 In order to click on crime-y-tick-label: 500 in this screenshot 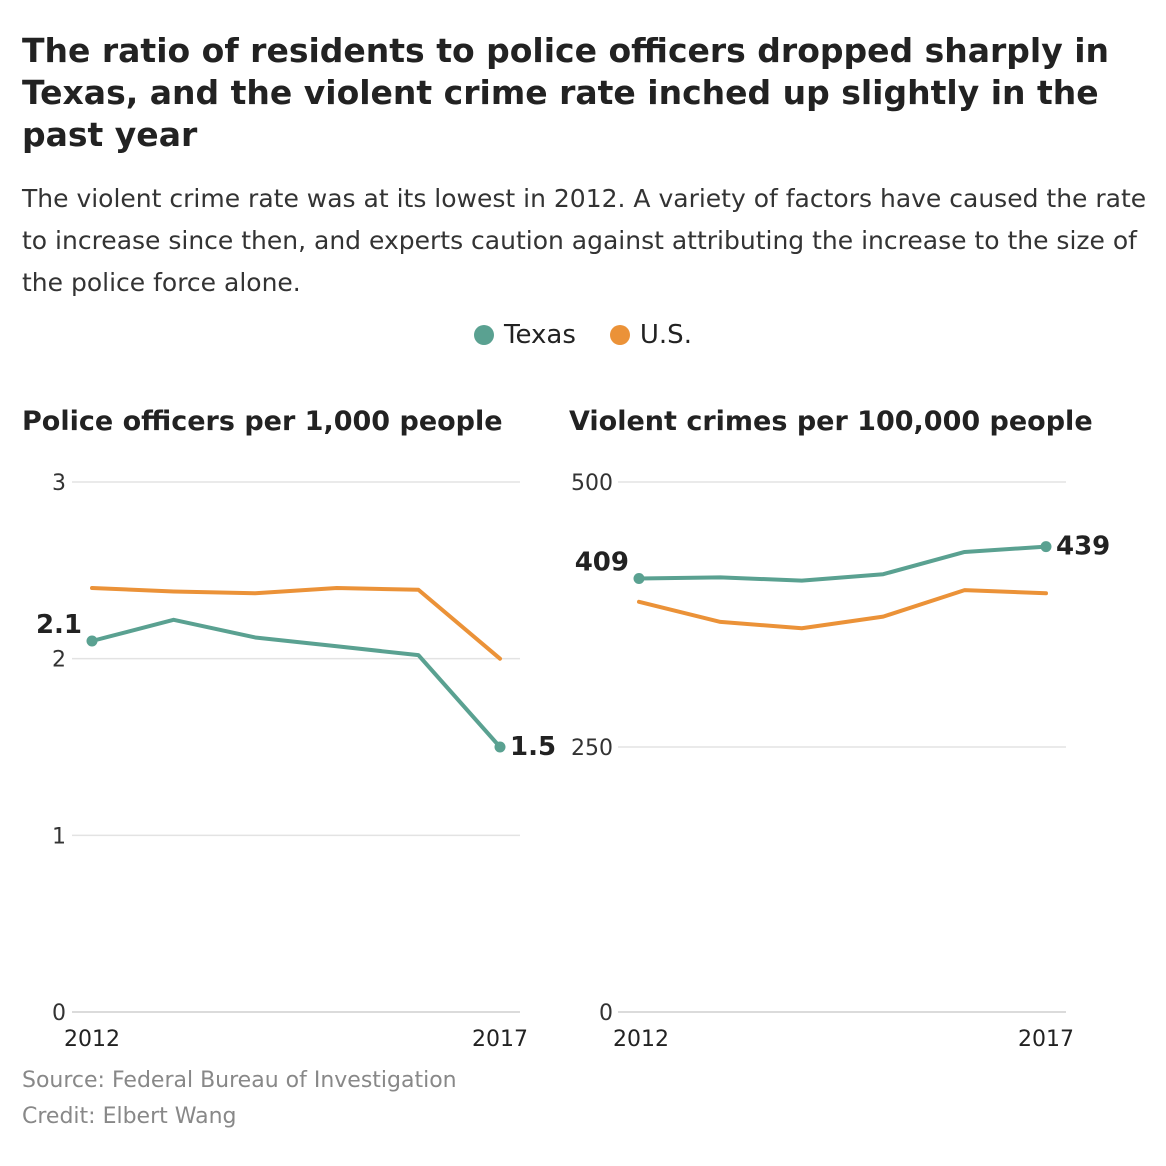, I will do `click(592, 483)`.